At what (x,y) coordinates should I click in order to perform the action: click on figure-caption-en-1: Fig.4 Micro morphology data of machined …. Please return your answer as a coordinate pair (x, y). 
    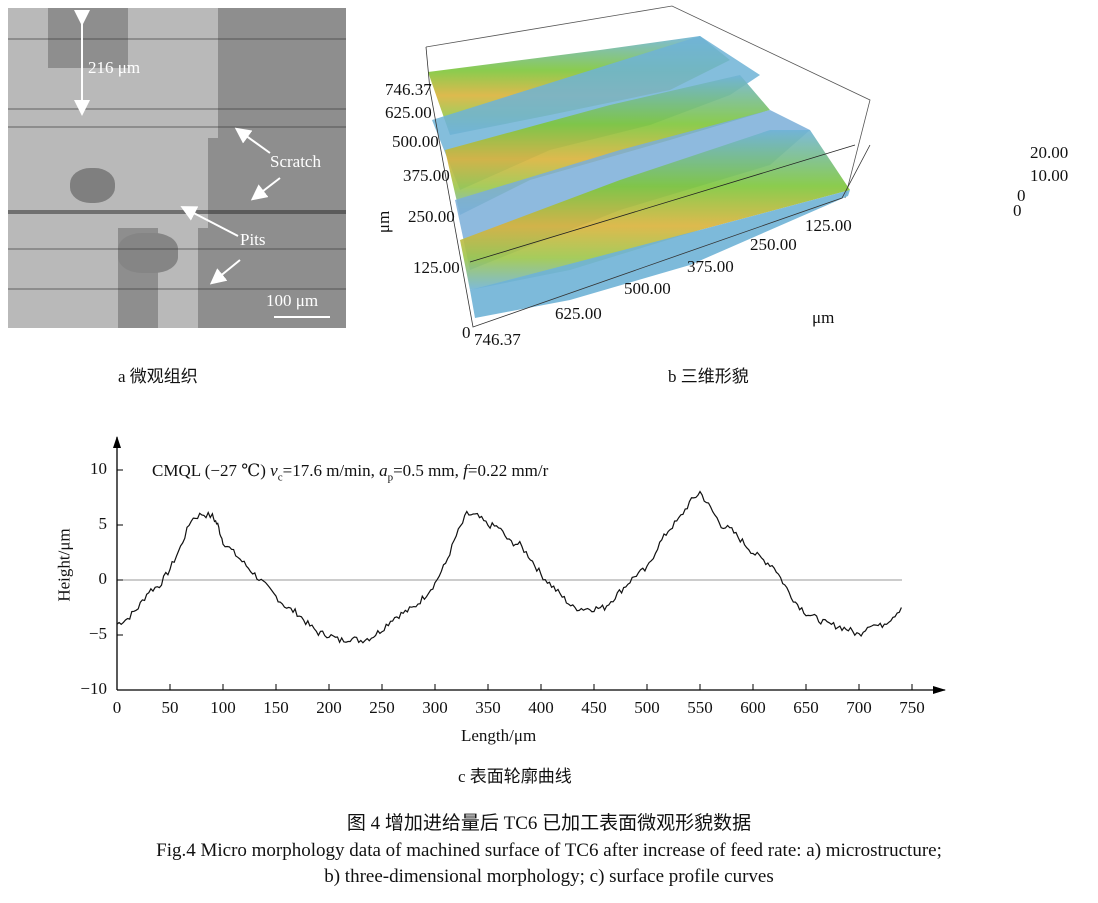
    Looking at the image, I should click on (549, 850).